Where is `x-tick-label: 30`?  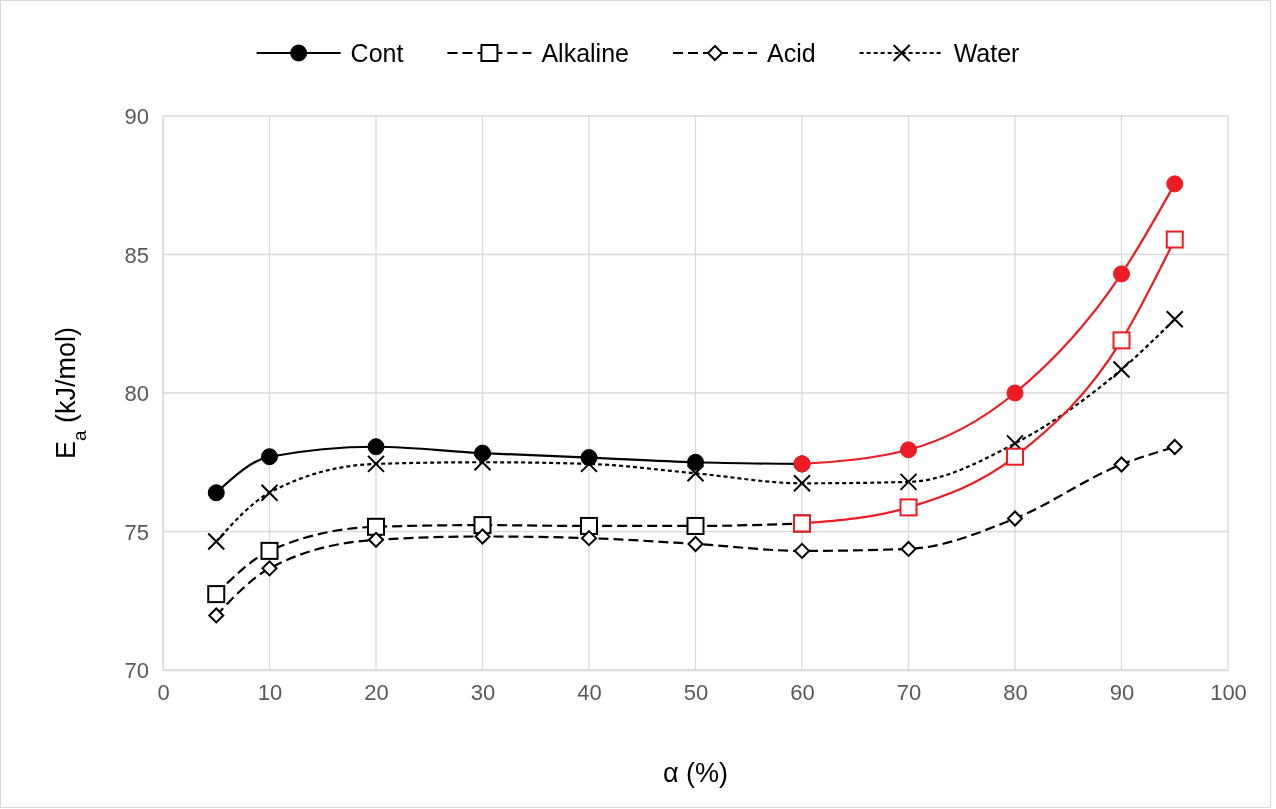 x-tick-label: 30 is located at coordinates (483, 692).